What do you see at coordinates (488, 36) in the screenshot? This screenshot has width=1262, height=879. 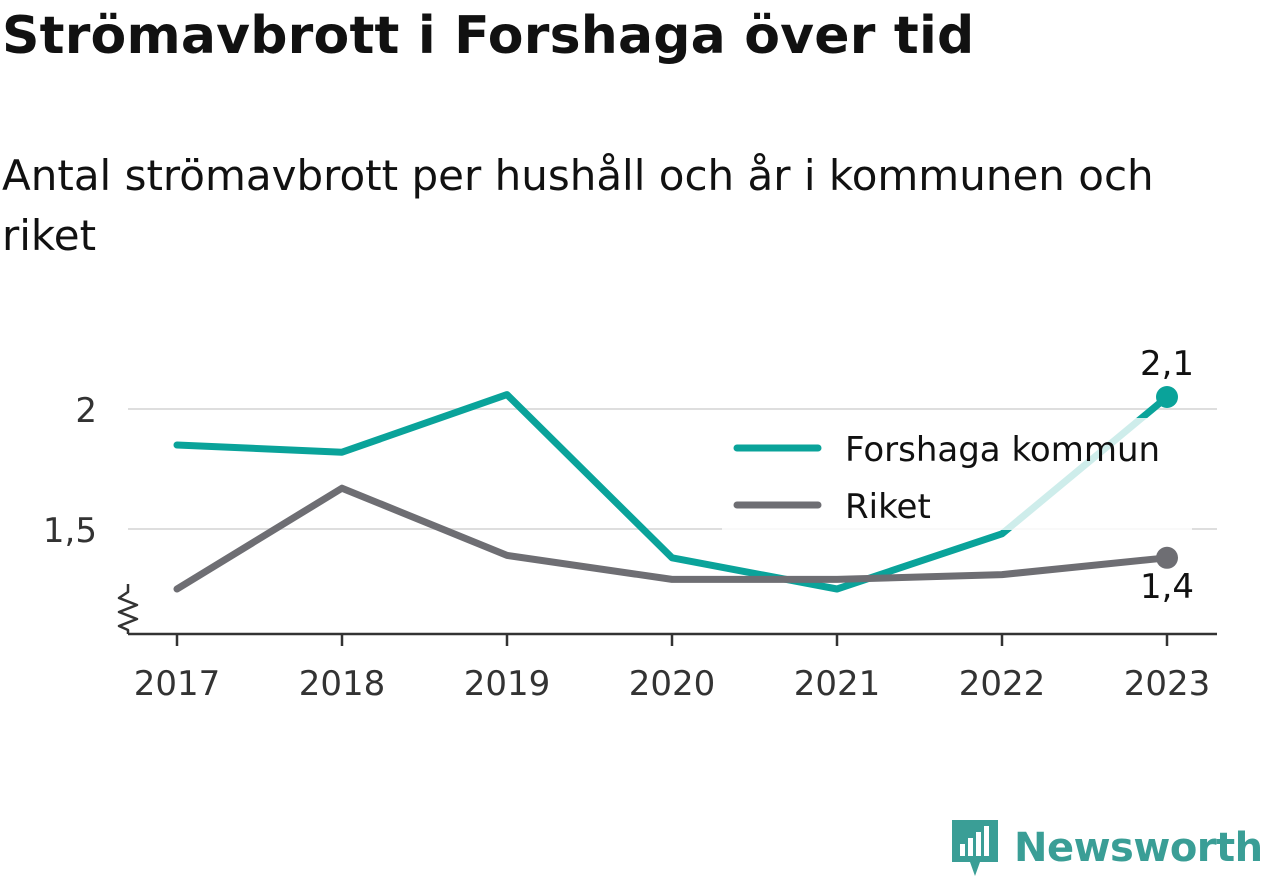 I see `chart-title: Strömavbrott i Forshaga över tid` at bounding box center [488, 36].